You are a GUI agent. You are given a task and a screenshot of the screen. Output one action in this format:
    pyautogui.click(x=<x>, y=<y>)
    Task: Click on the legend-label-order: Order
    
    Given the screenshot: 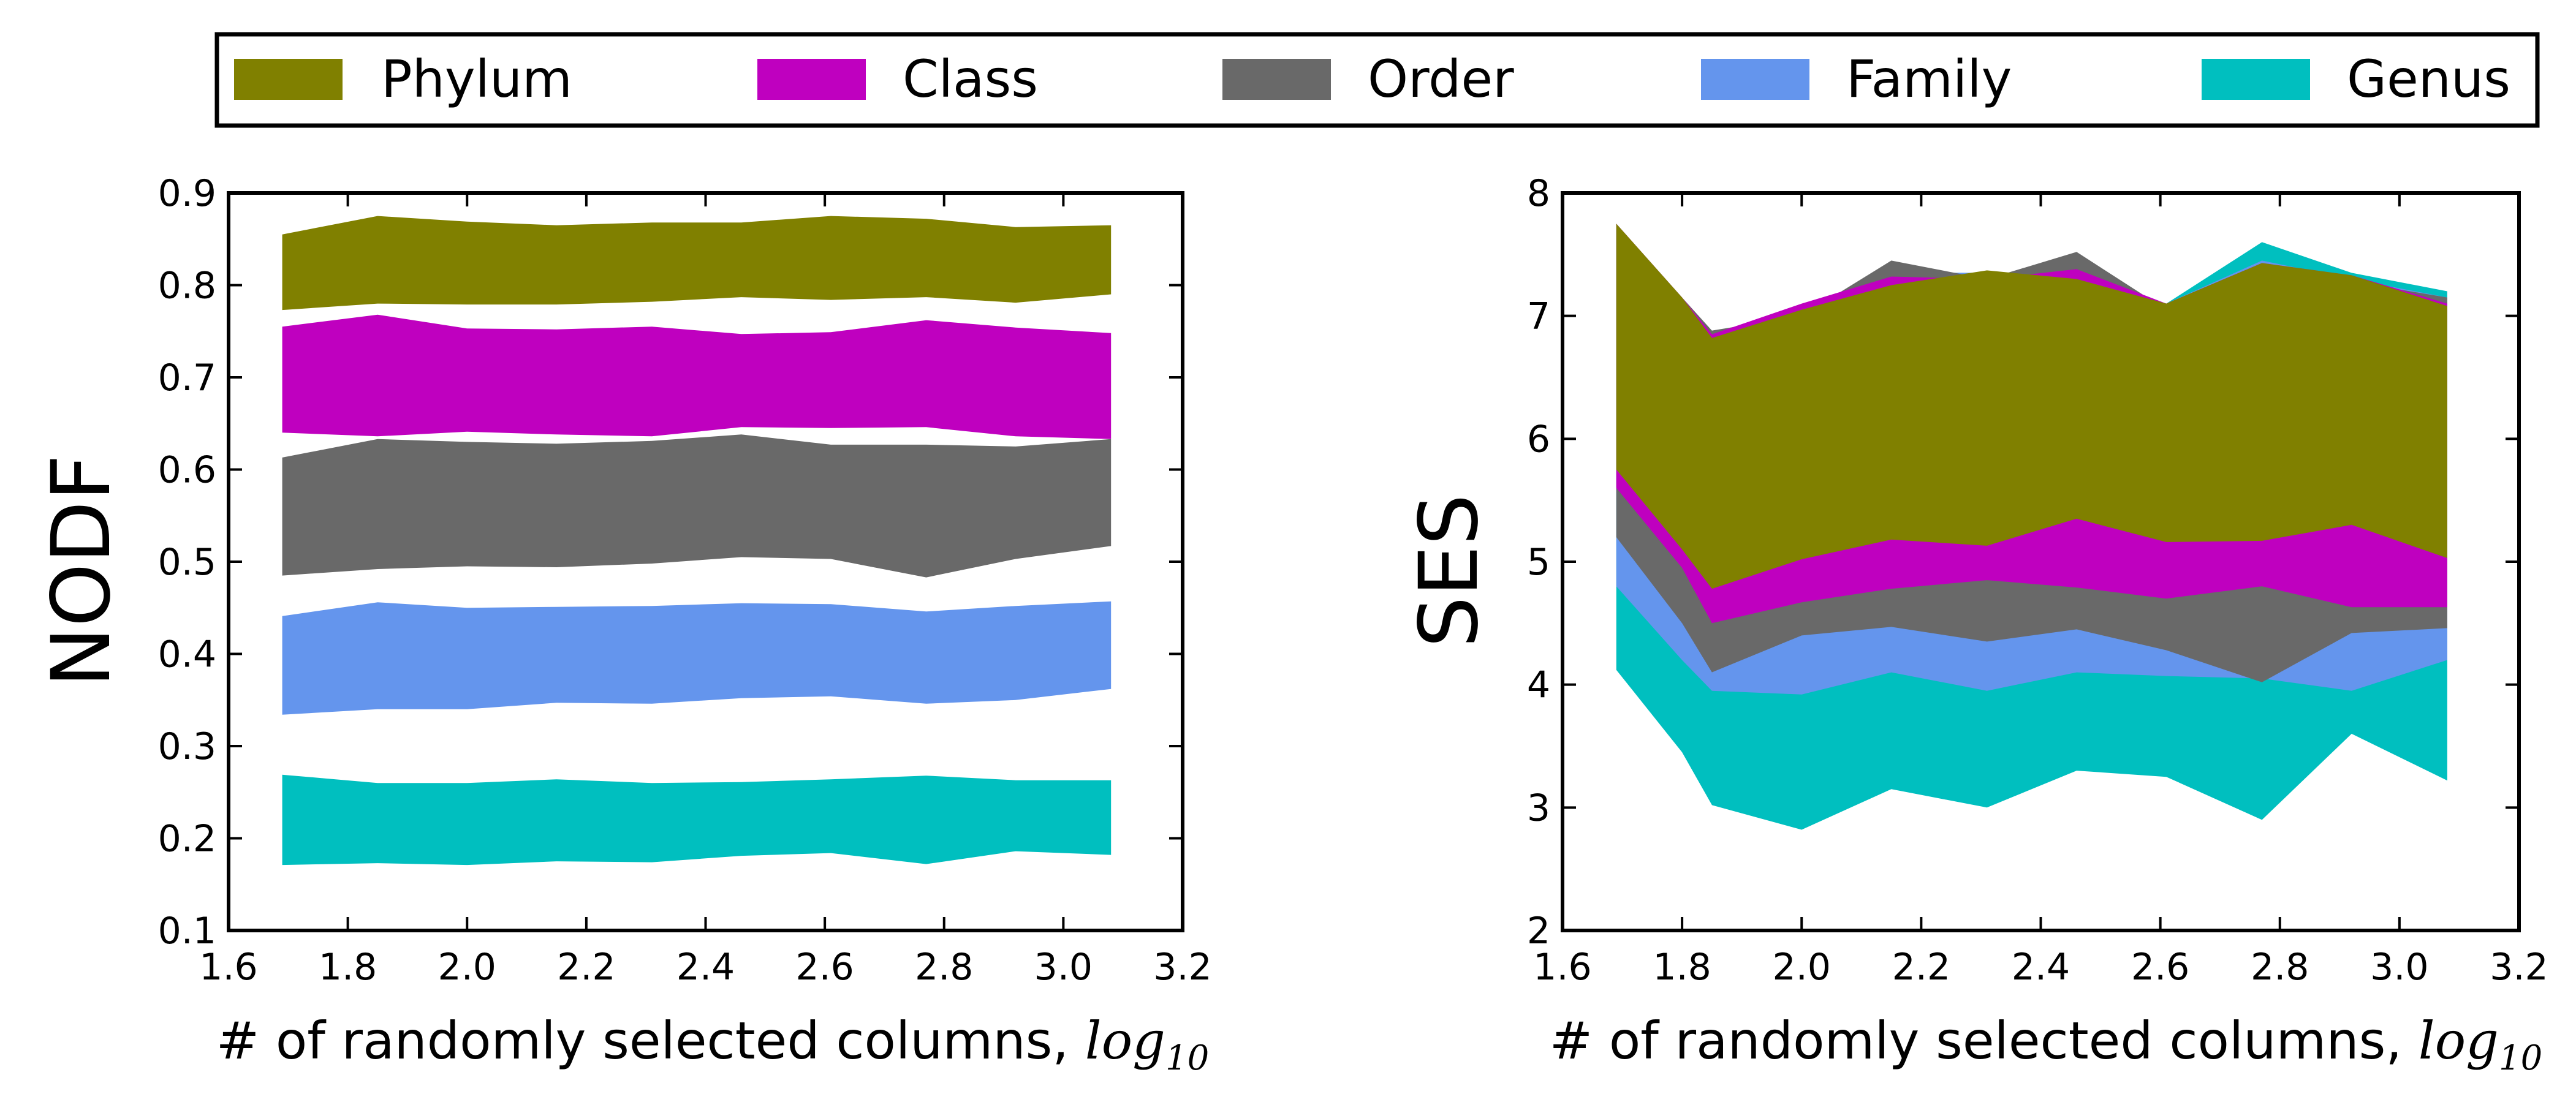 What is the action you would take?
    pyautogui.click(x=1441, y=79)
    